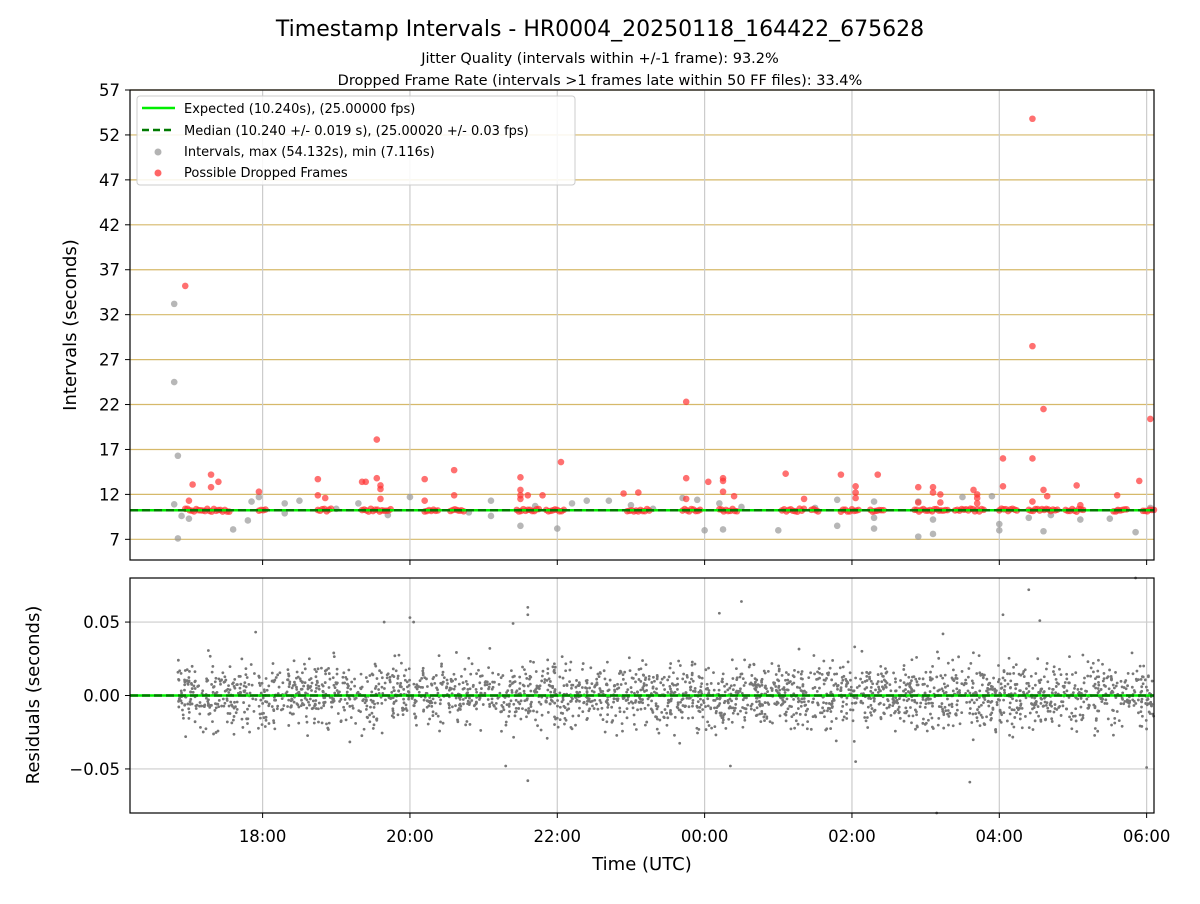  I want to click on intervals-ytick-label: 42, so click(109, 225).